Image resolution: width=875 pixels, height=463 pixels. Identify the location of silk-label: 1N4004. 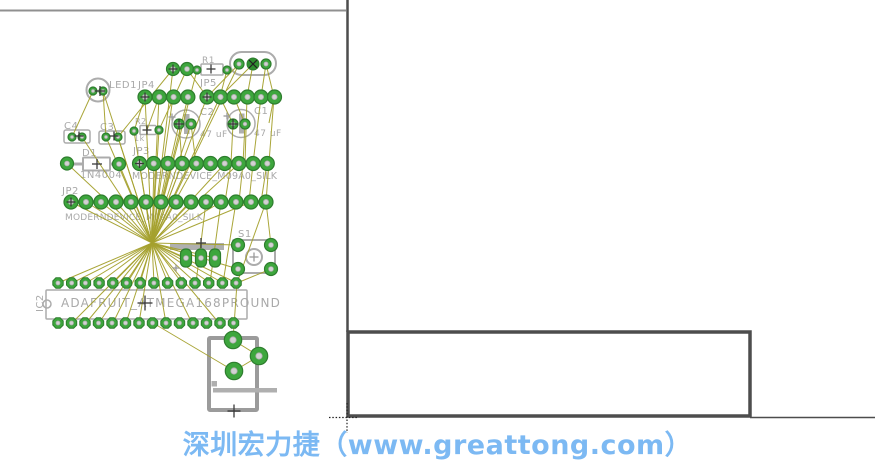
(101, 175).